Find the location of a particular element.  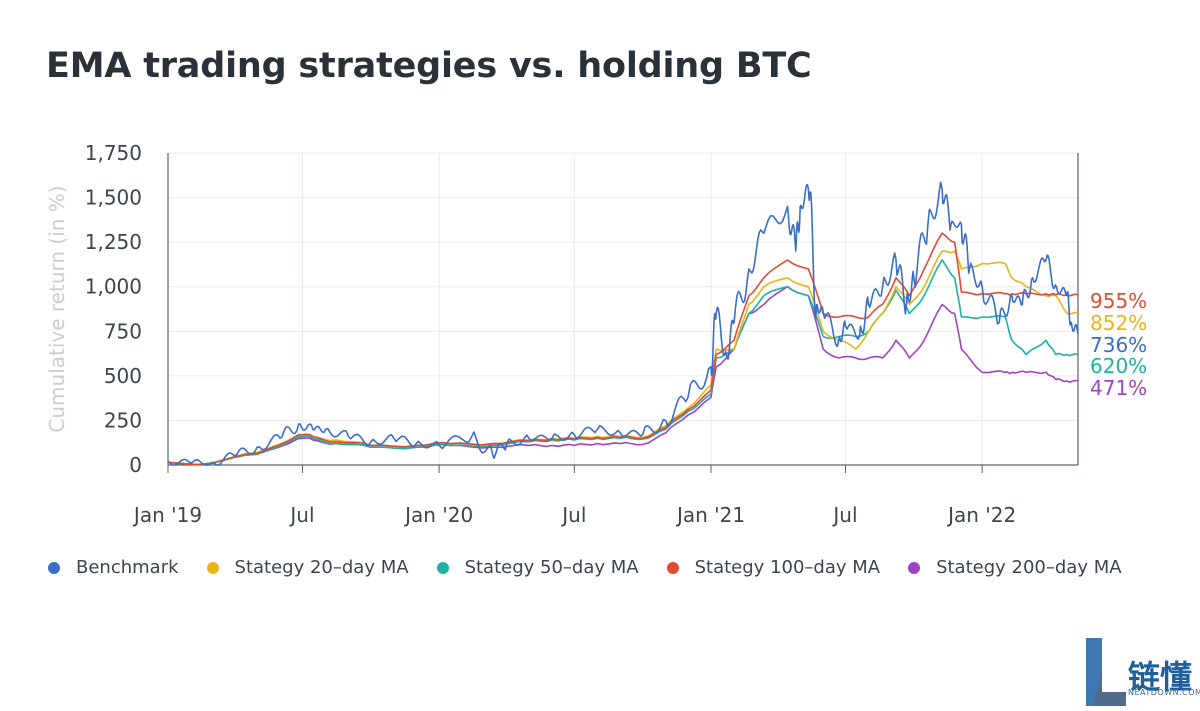

y-axis-label: Cumulative return (in %) is located at coordinates (57, 308).